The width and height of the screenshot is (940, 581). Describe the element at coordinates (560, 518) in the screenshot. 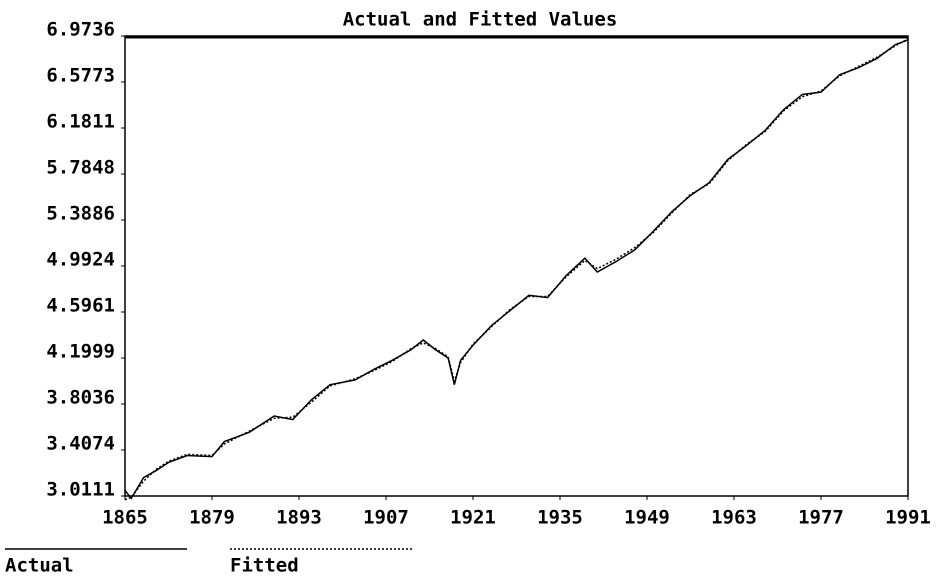

I see `x-tick-label: 1935` at that location.